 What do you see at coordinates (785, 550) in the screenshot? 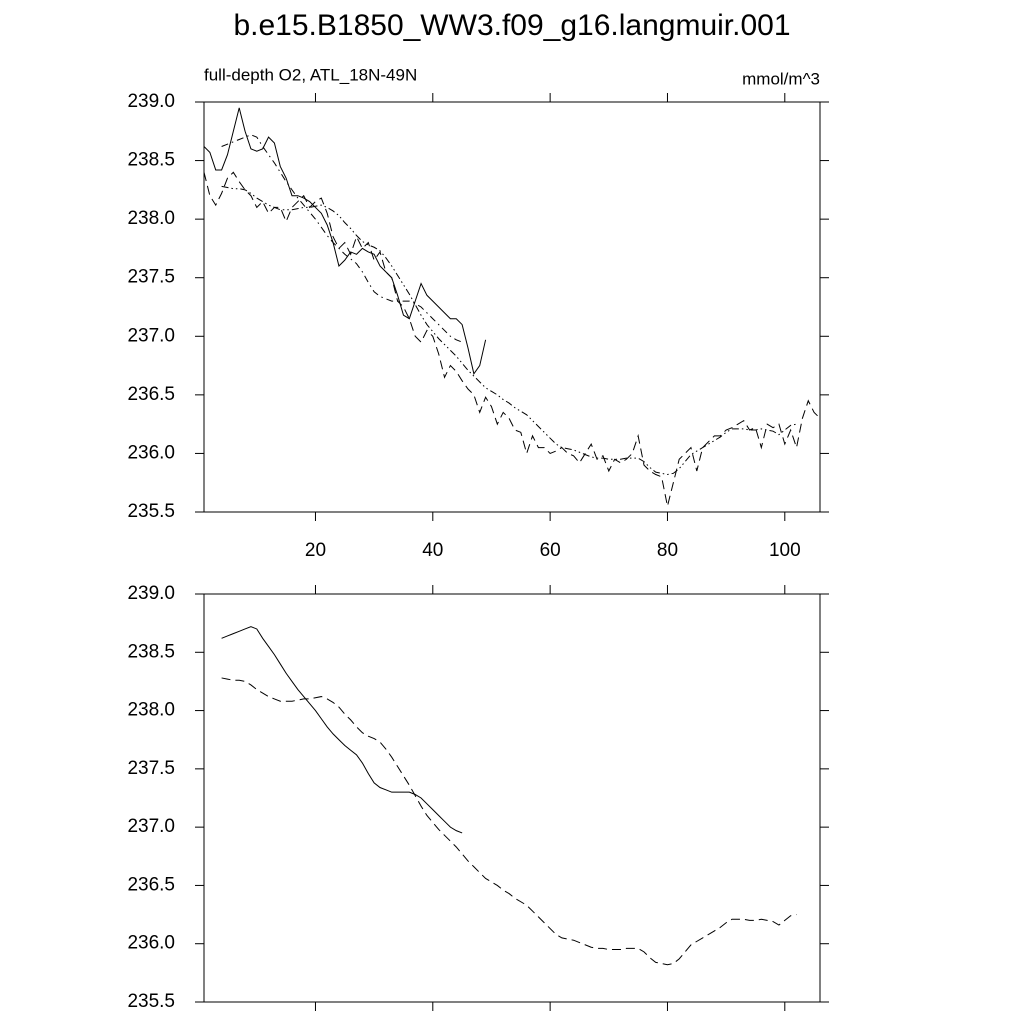
I see `x-tick-label: 100` at bounding box center [785, 550].